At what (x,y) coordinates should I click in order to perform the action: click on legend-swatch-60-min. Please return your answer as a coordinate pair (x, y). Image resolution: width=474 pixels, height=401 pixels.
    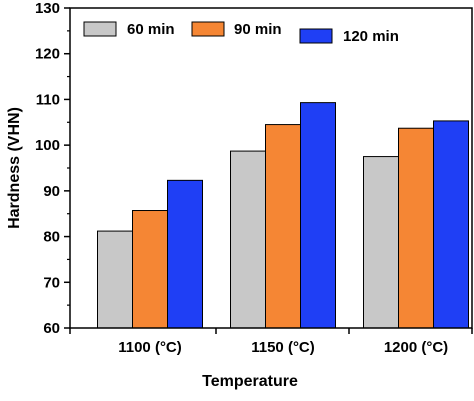
    Looking at the image, I should click on (100, 29).